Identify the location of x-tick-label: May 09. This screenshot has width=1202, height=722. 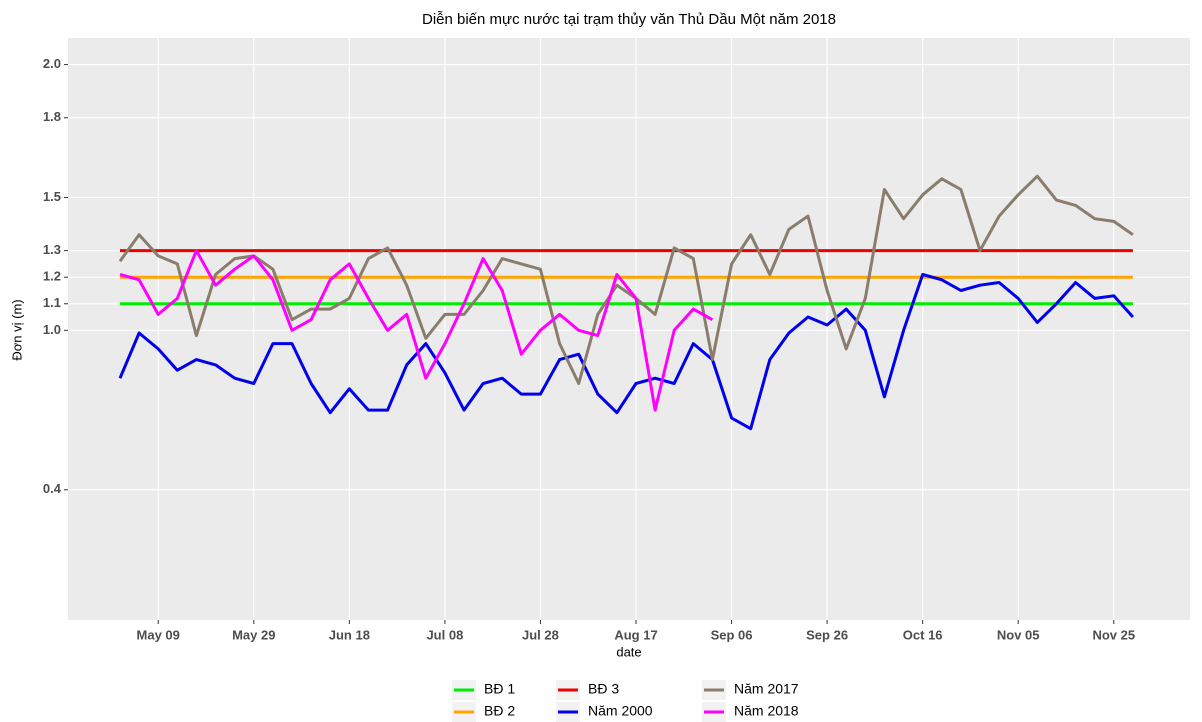
(158, 634).